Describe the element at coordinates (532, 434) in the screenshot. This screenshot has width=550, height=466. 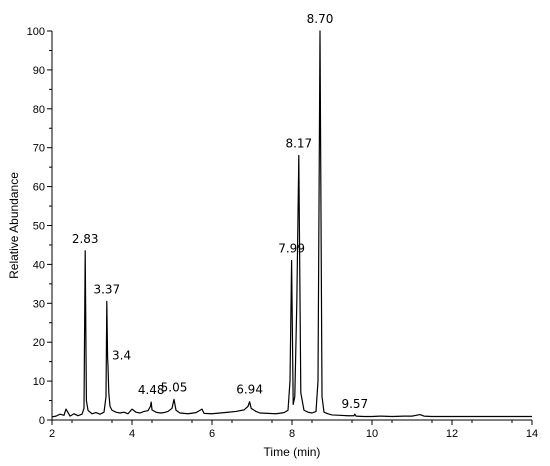
I see `x-tick-label: 14` at that location.